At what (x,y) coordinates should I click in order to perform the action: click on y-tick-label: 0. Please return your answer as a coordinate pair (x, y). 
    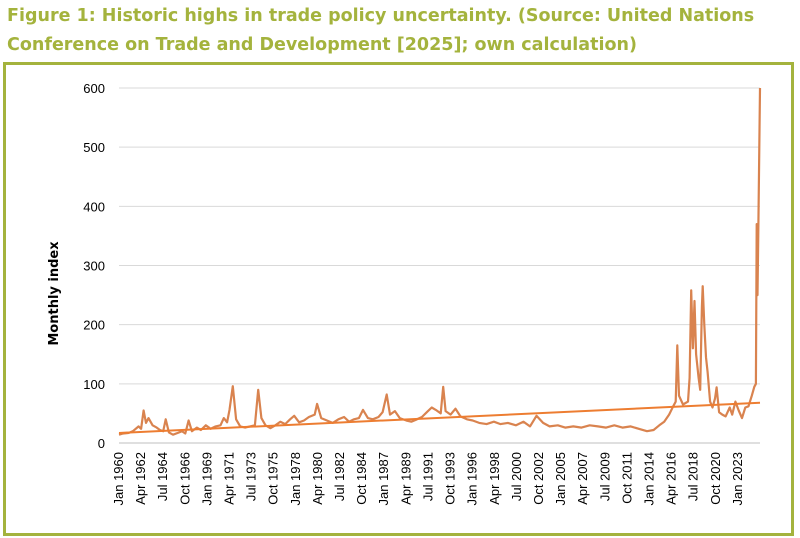
    Looking at the image, I should click on (101, 443).